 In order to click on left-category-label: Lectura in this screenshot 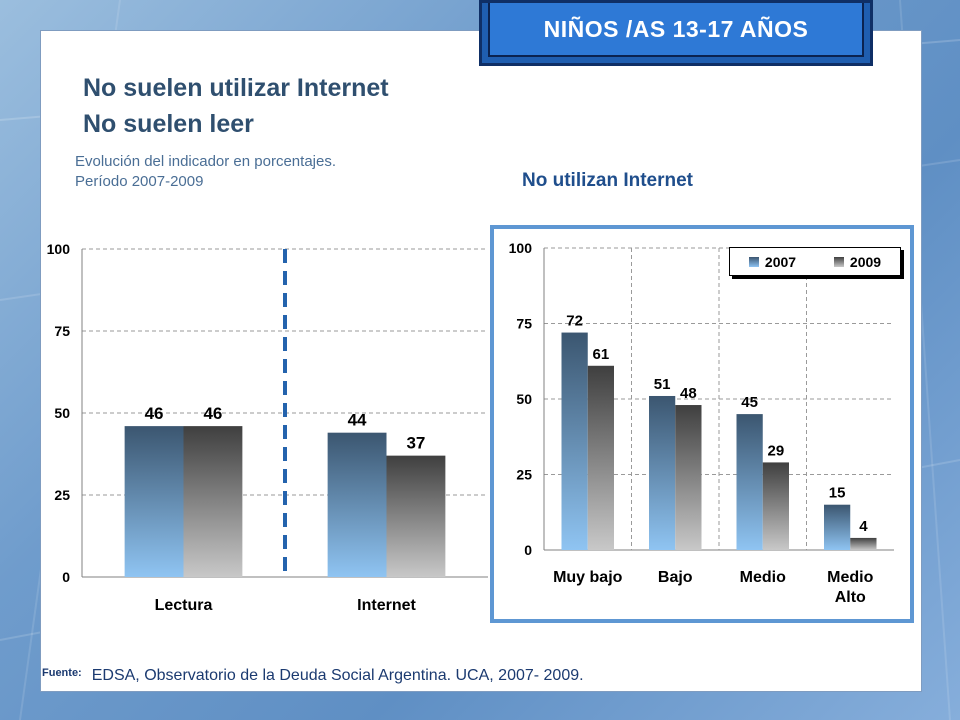, I will do `click(184, 605)`.